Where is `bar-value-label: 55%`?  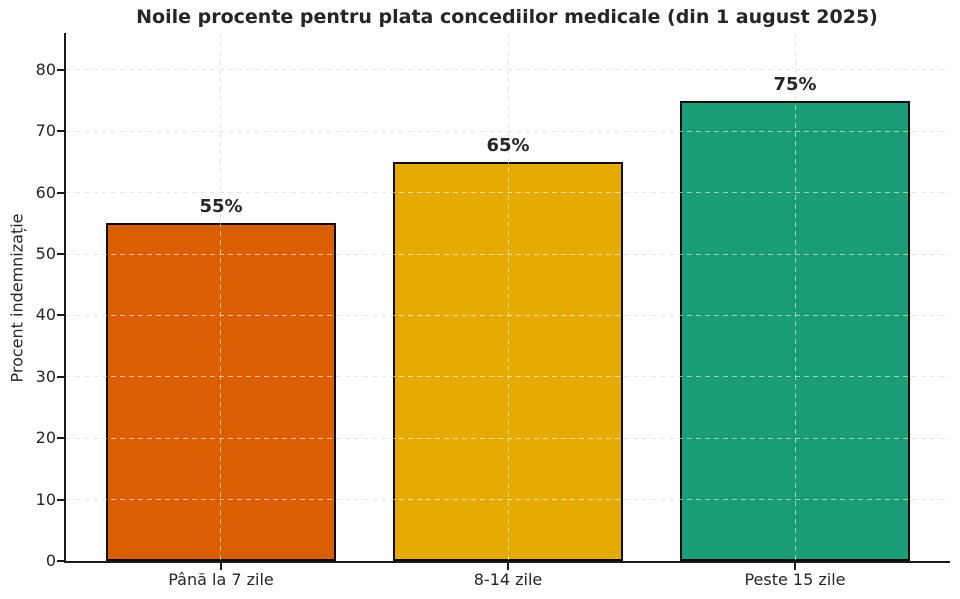 bar-value-label: 55% is located at coordinates (221, 207).